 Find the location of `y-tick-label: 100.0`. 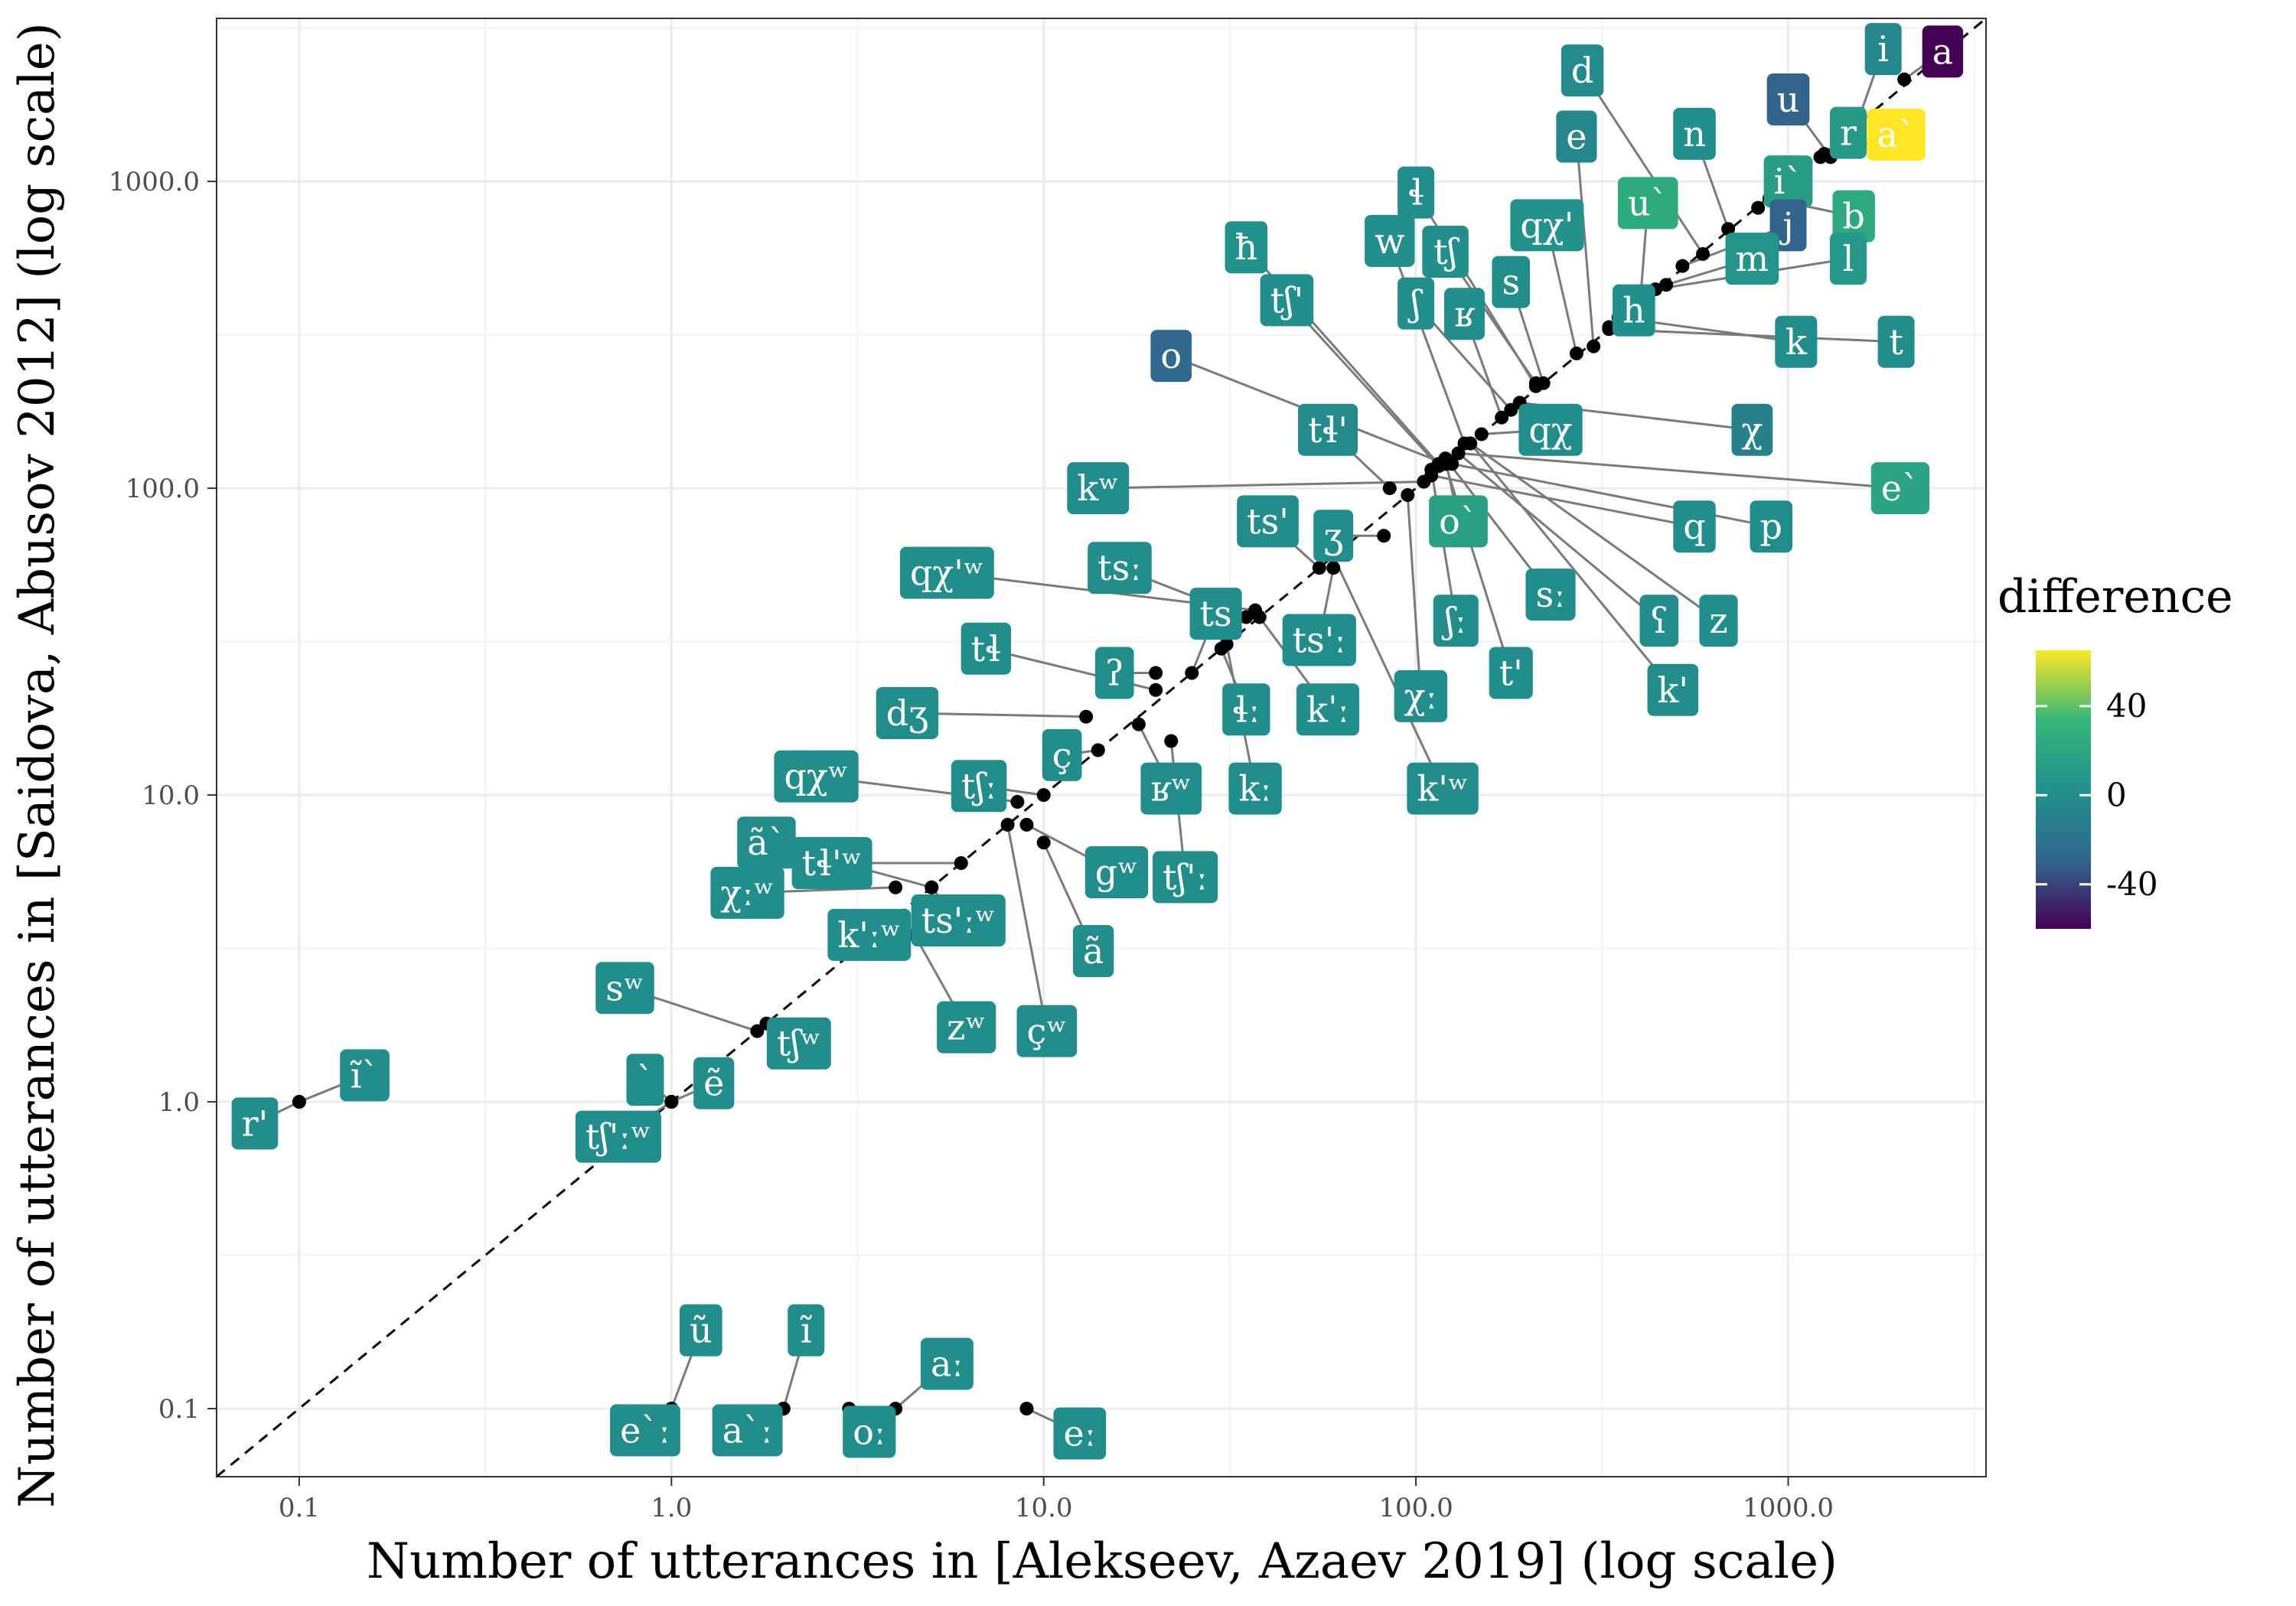

y-tick-label: 100.0 is located at coordinates (163, 489).